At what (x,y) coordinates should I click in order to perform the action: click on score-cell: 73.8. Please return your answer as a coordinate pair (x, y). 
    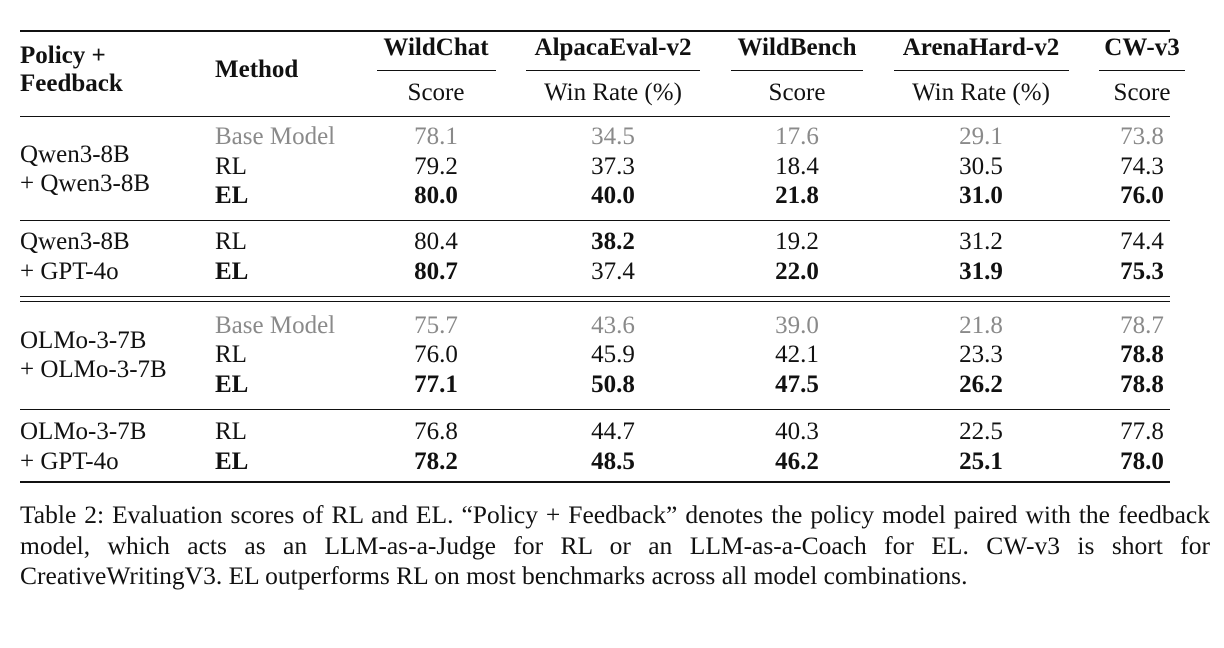
    Looking at the image, I should click on (1142, 136).